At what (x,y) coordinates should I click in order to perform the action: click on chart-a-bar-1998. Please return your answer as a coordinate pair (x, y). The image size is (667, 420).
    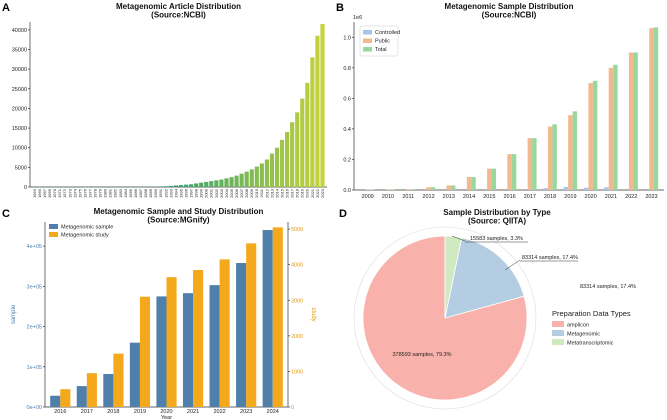
    Looking at the image, I should click on (196, 185).